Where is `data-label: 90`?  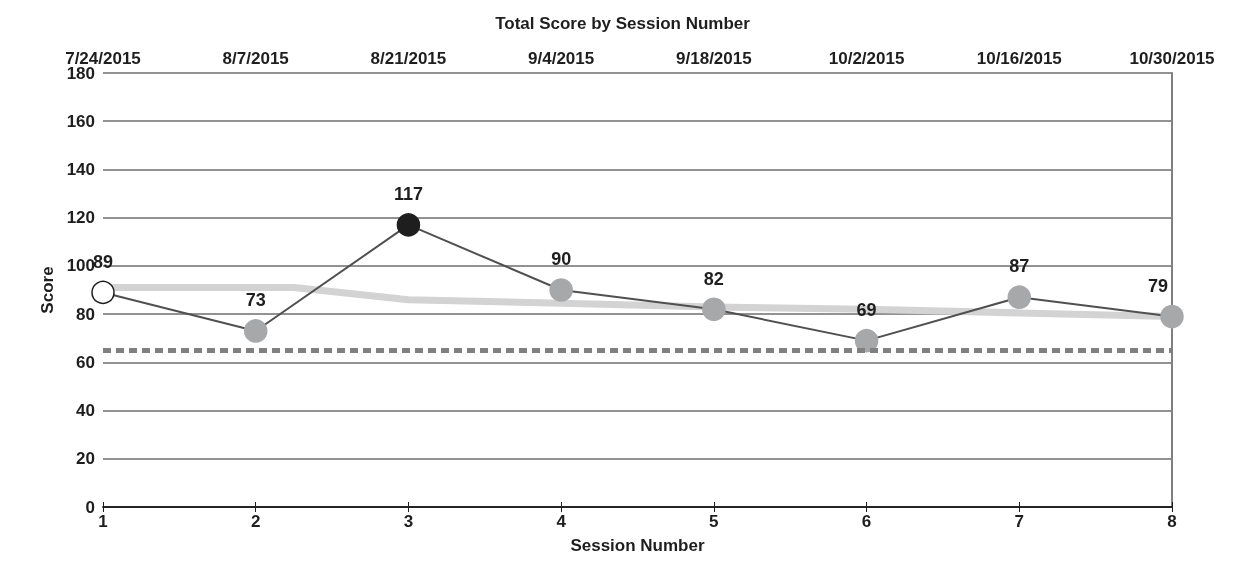
data-label: 90 is located at coordinates (561, 259).